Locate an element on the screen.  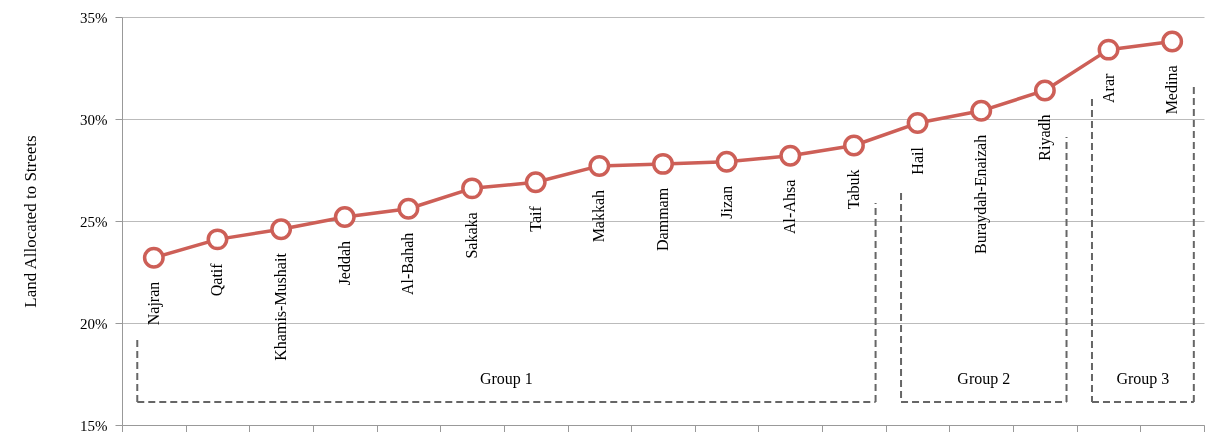
y-tick-label: 25% is located at coordinates (94, 221).